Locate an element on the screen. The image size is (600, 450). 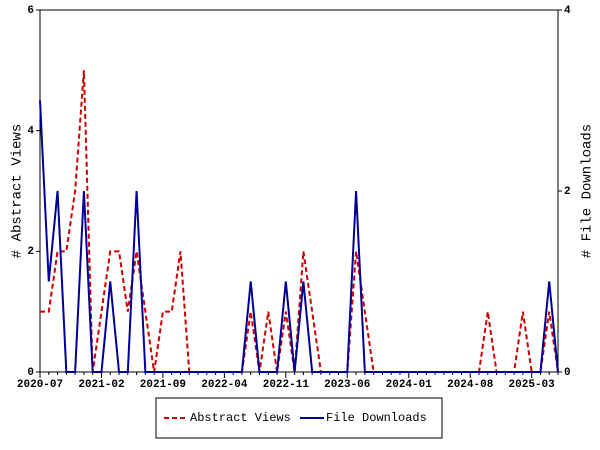
y2-tick-label: 4 is located at coordinates (567, 11).